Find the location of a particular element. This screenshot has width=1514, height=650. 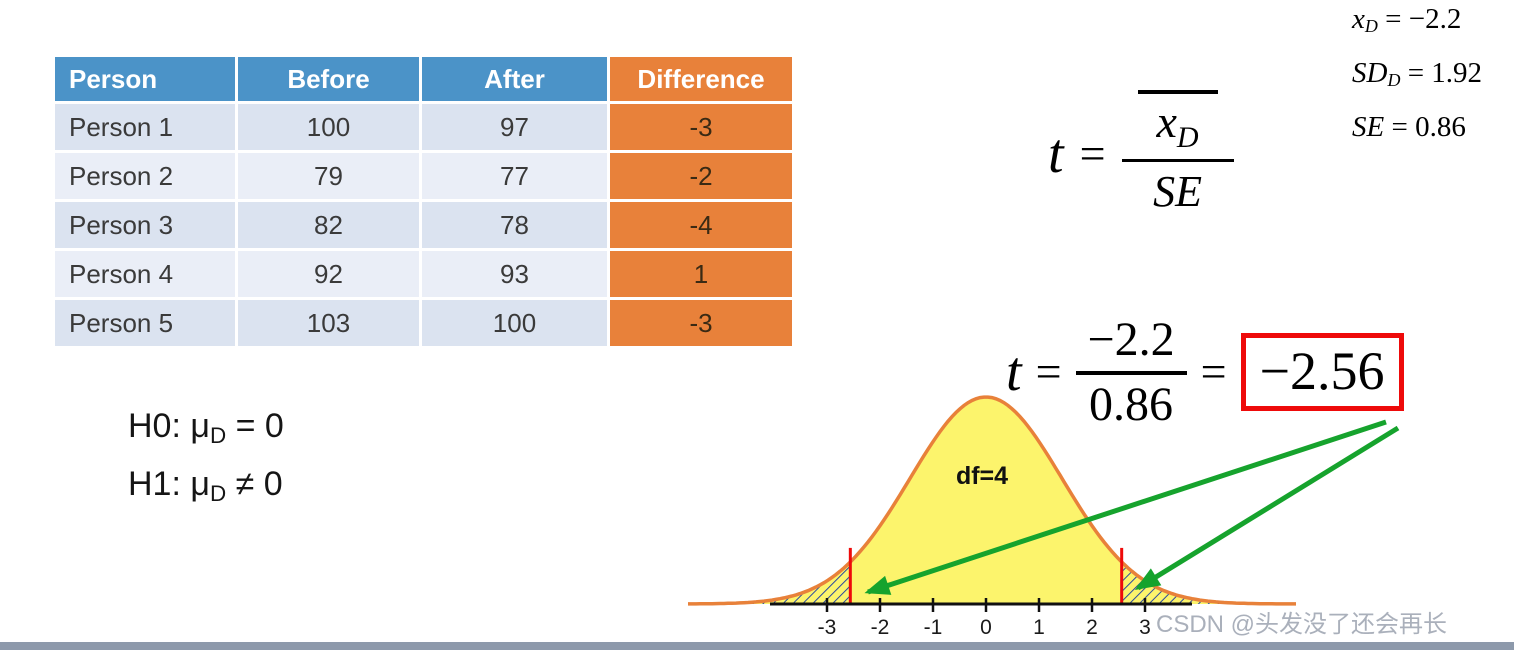

tick-label: -2 is located at coordinates (880, 627).